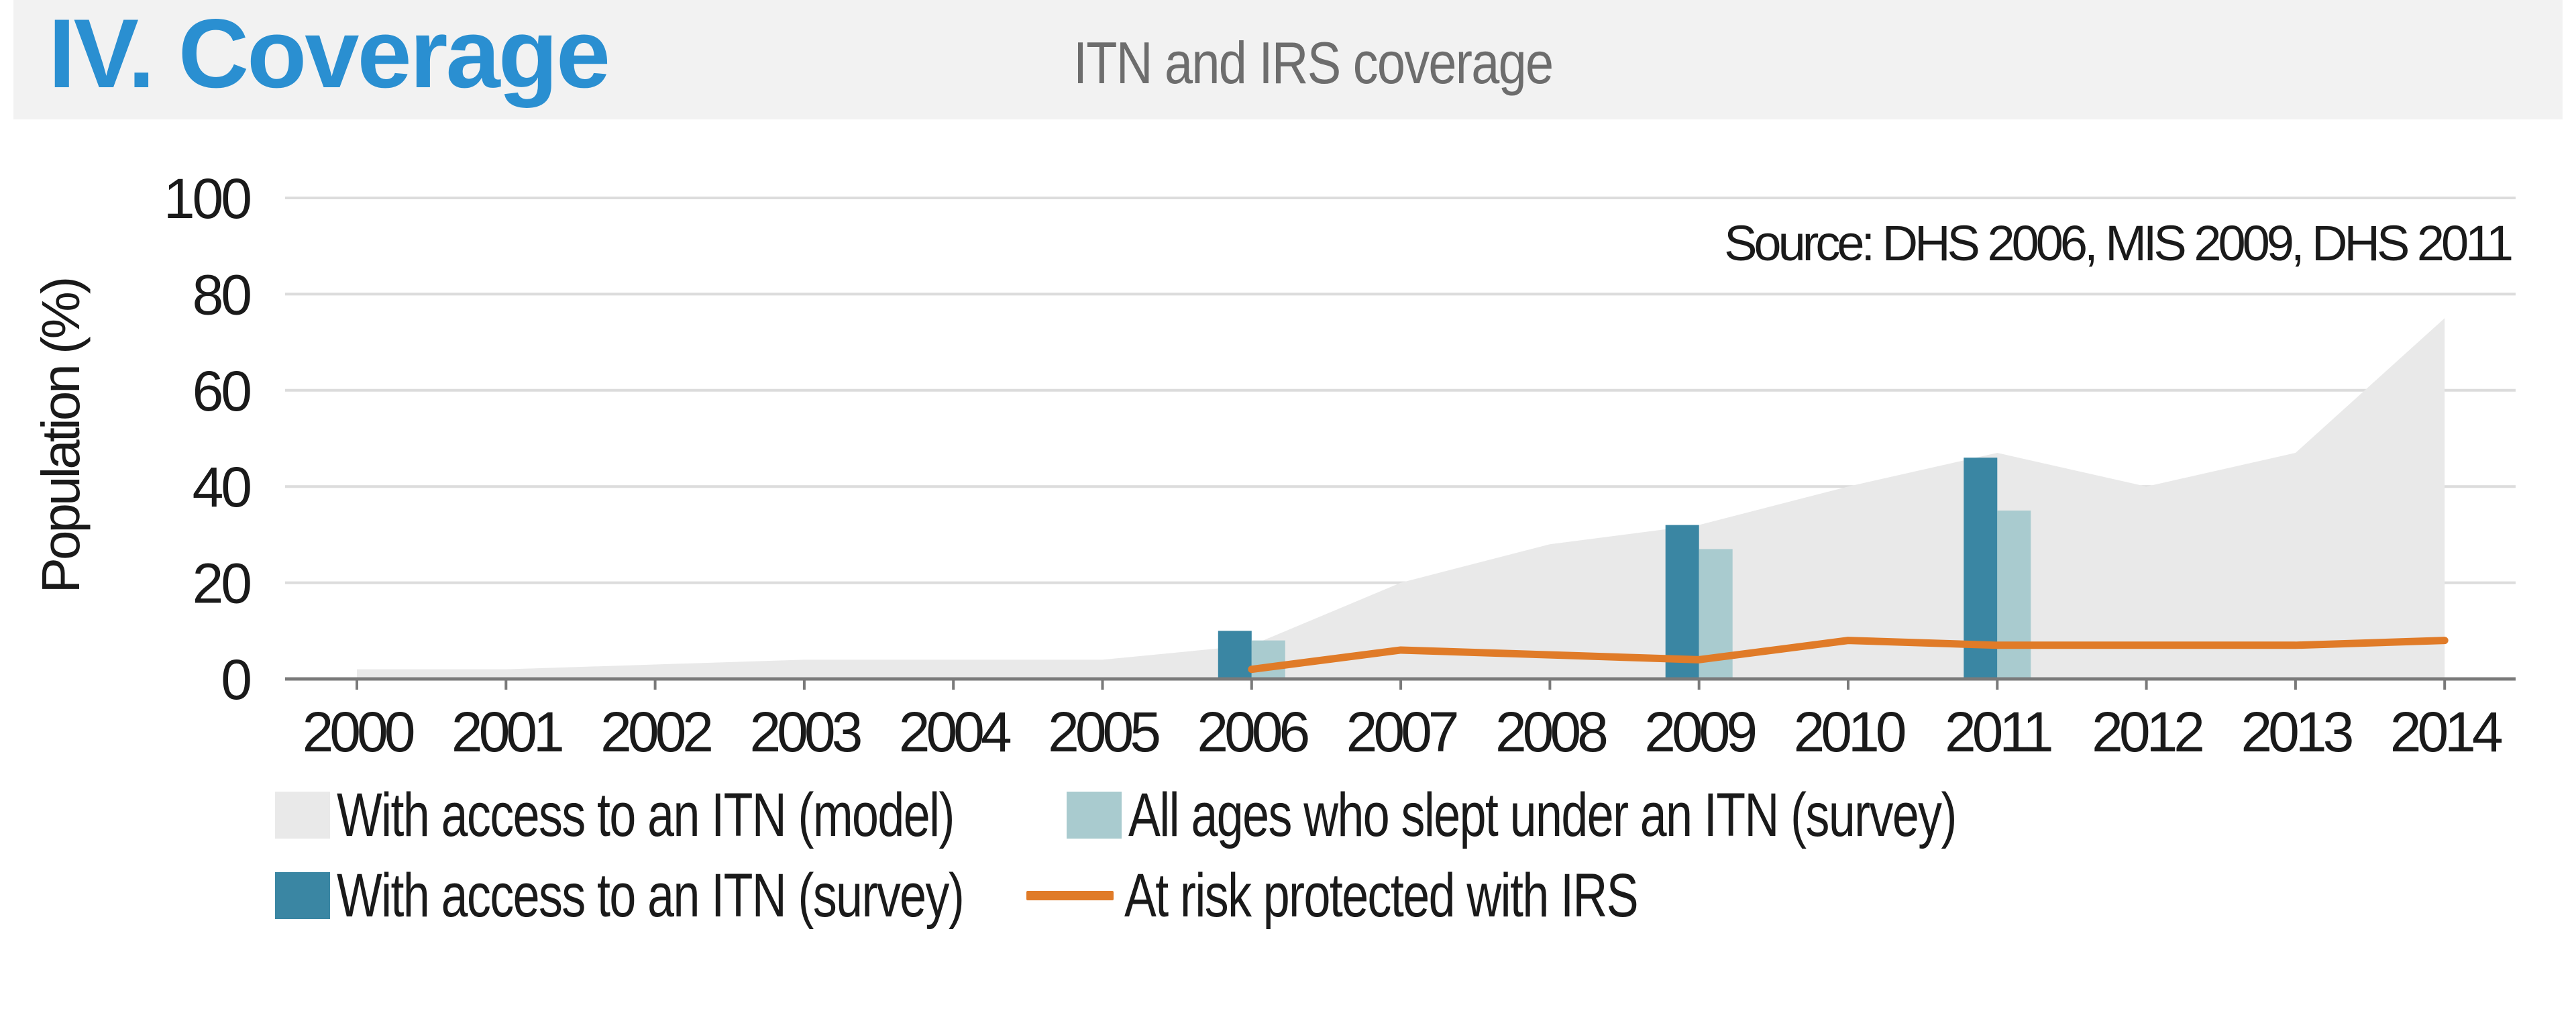  Describe the element at coordinates (207, 198) in the screenshot. I see `y-tick-label-100: 100` at that location.